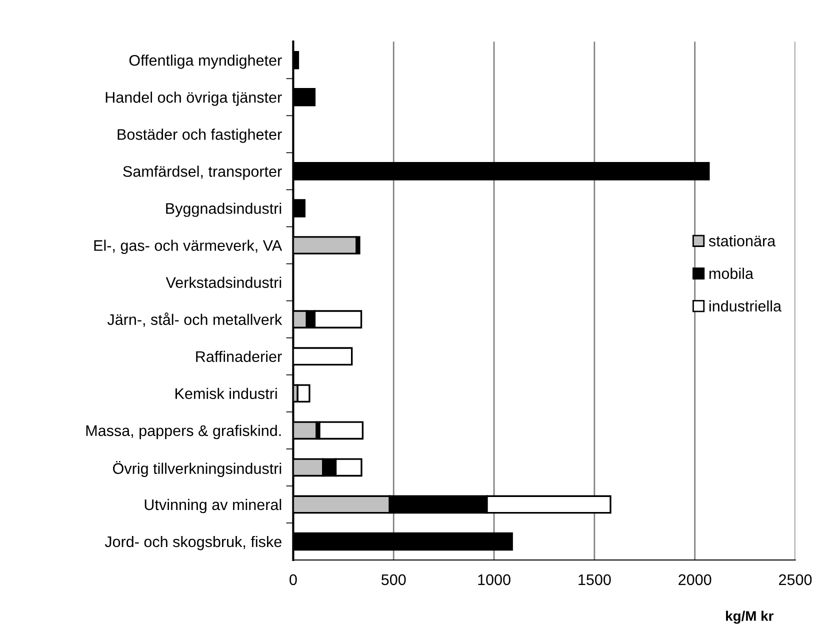  I want to click on y-tick-label: Kemisk industri, so click(226, 394).